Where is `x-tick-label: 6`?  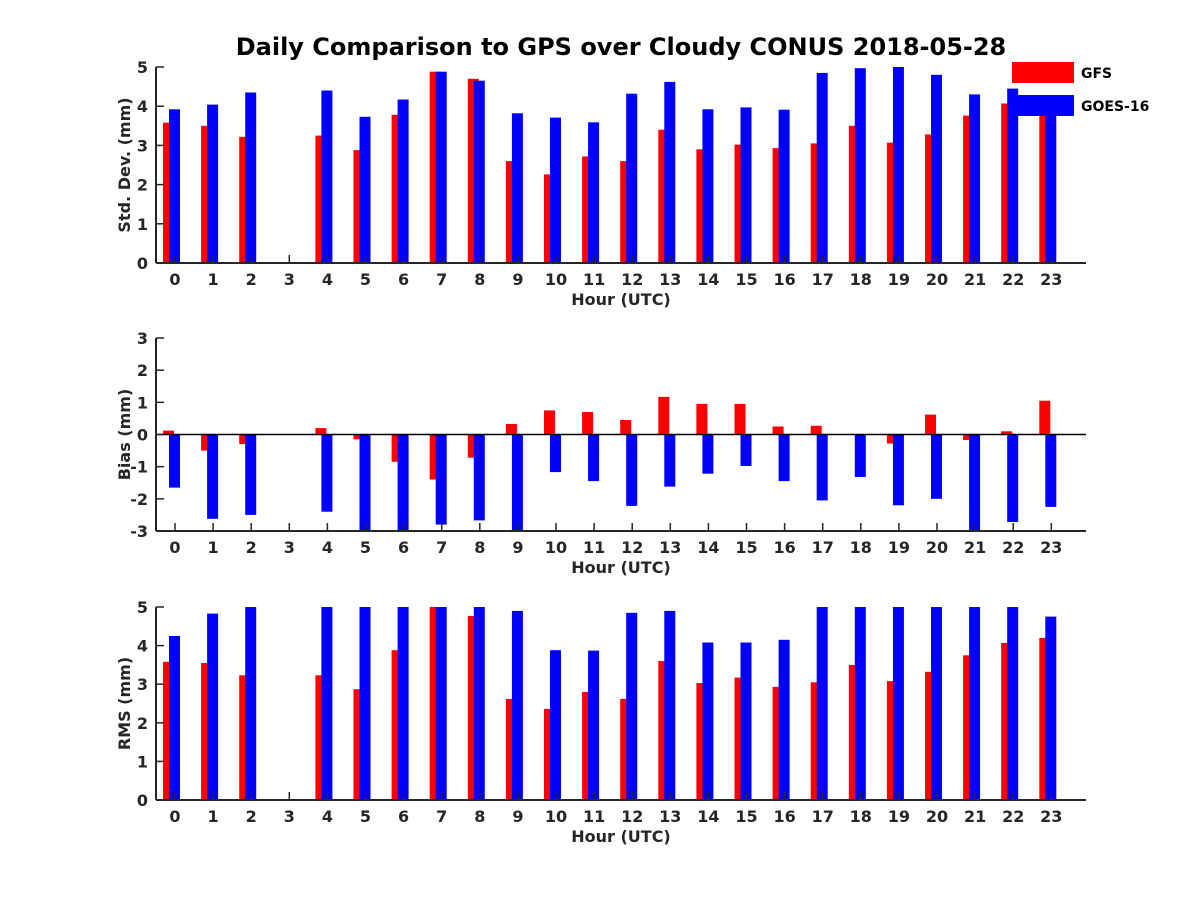 x-tick-label: 6 is located at coordinates (403, 816).